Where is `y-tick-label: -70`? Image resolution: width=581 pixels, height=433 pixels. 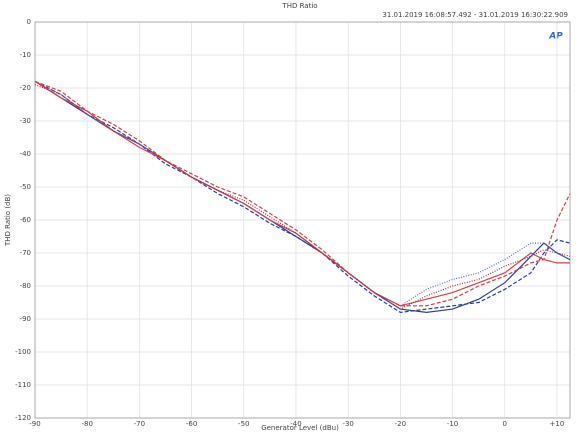 y-tick-label: -70 is located at coordinates (25, 253).